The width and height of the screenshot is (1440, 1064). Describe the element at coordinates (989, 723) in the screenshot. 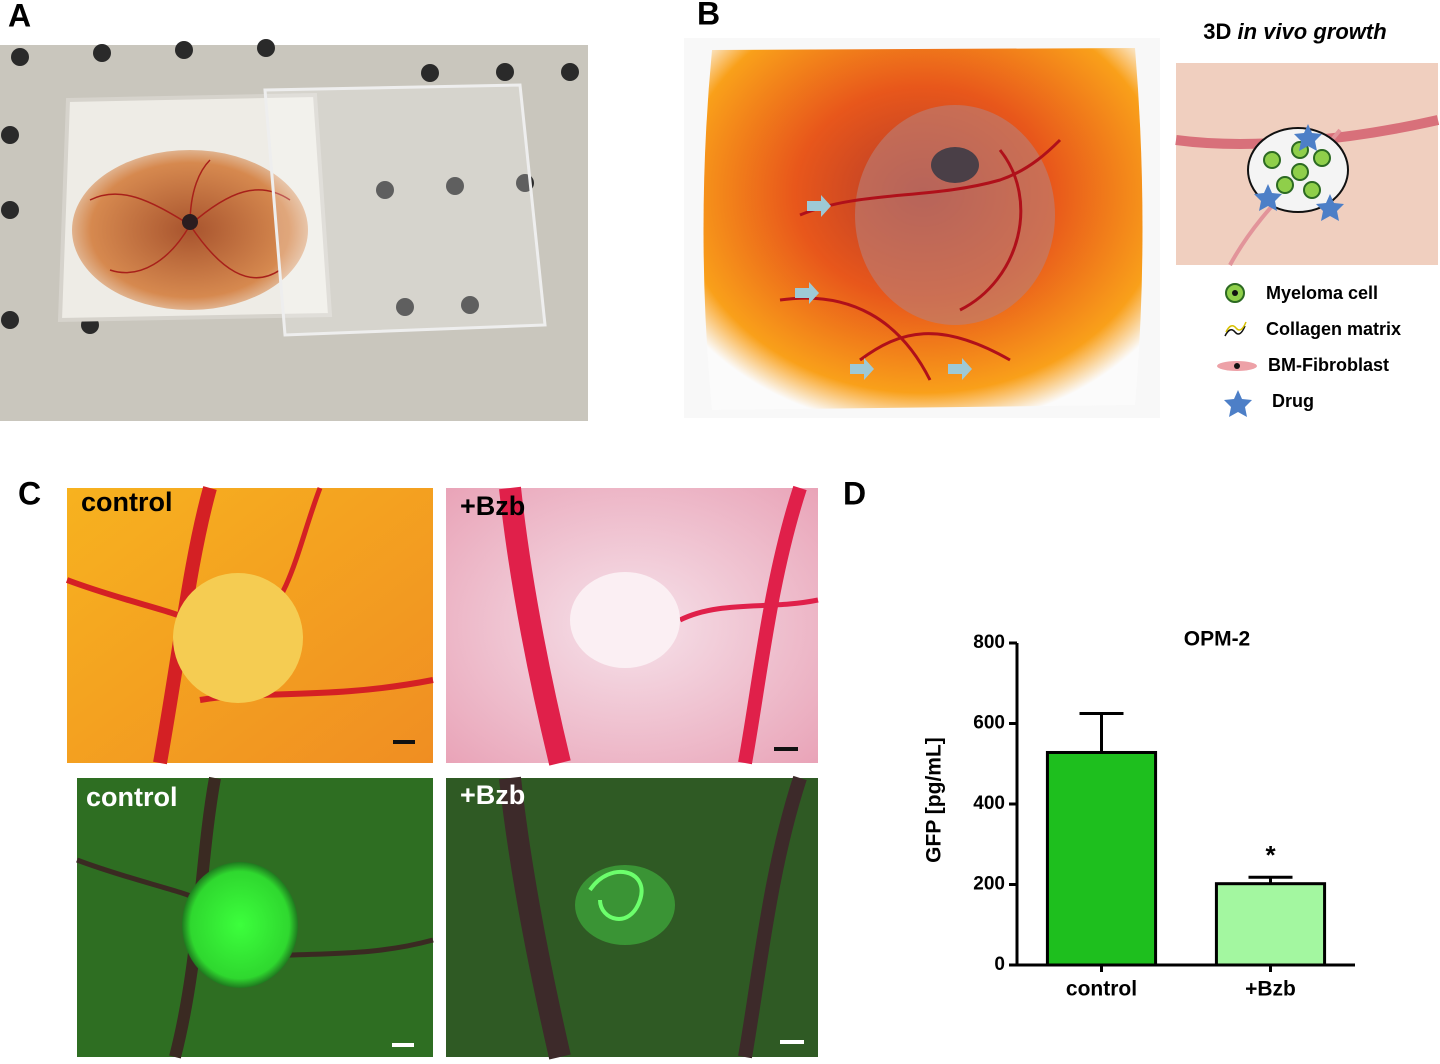

I see `y-tick-label: 600` at that location.